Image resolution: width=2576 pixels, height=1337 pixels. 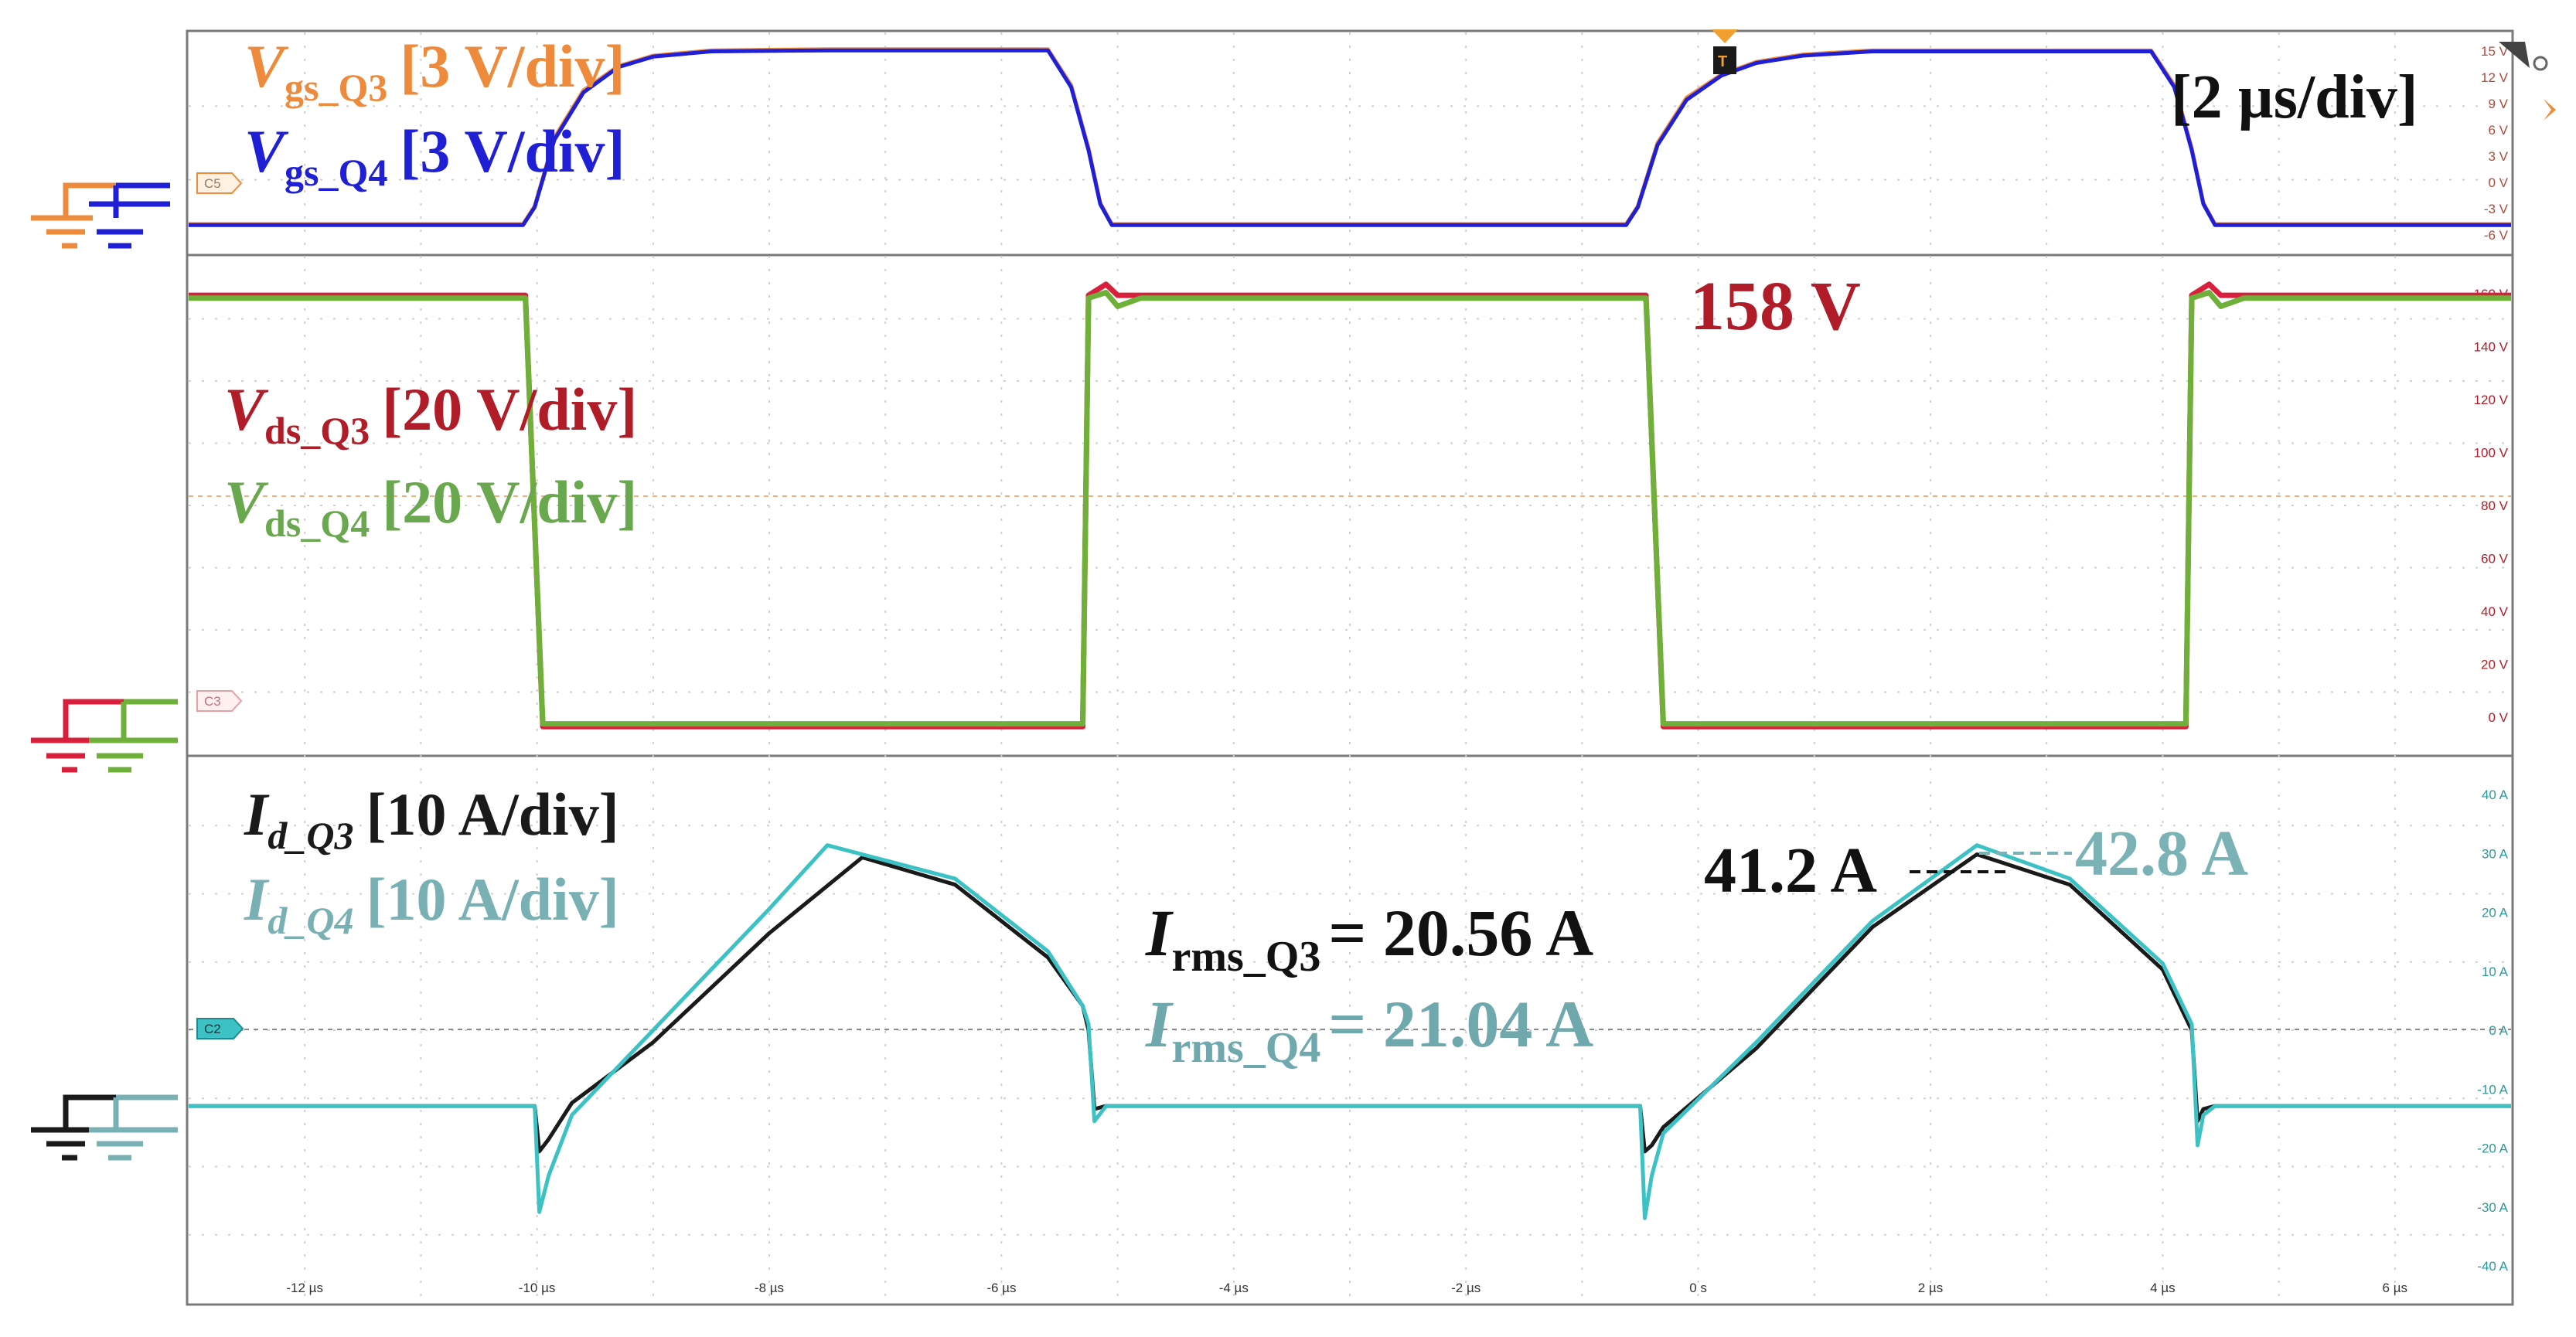 I want to click on id-q4-label: Id_Q4 [10 A/div], so click(x=431, y=904).